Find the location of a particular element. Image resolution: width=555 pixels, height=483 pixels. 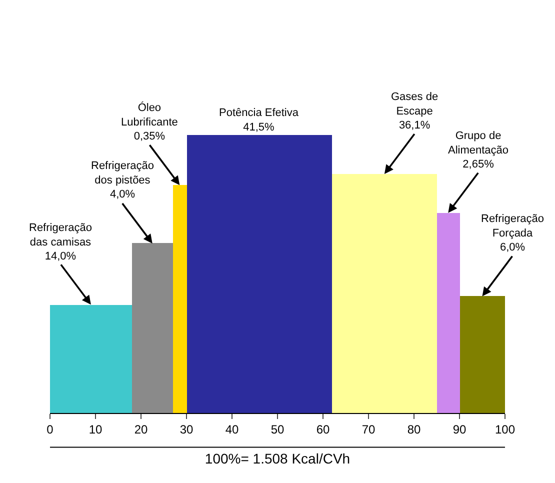

x-tick-label: 90 is located at coordinates (459, 429).